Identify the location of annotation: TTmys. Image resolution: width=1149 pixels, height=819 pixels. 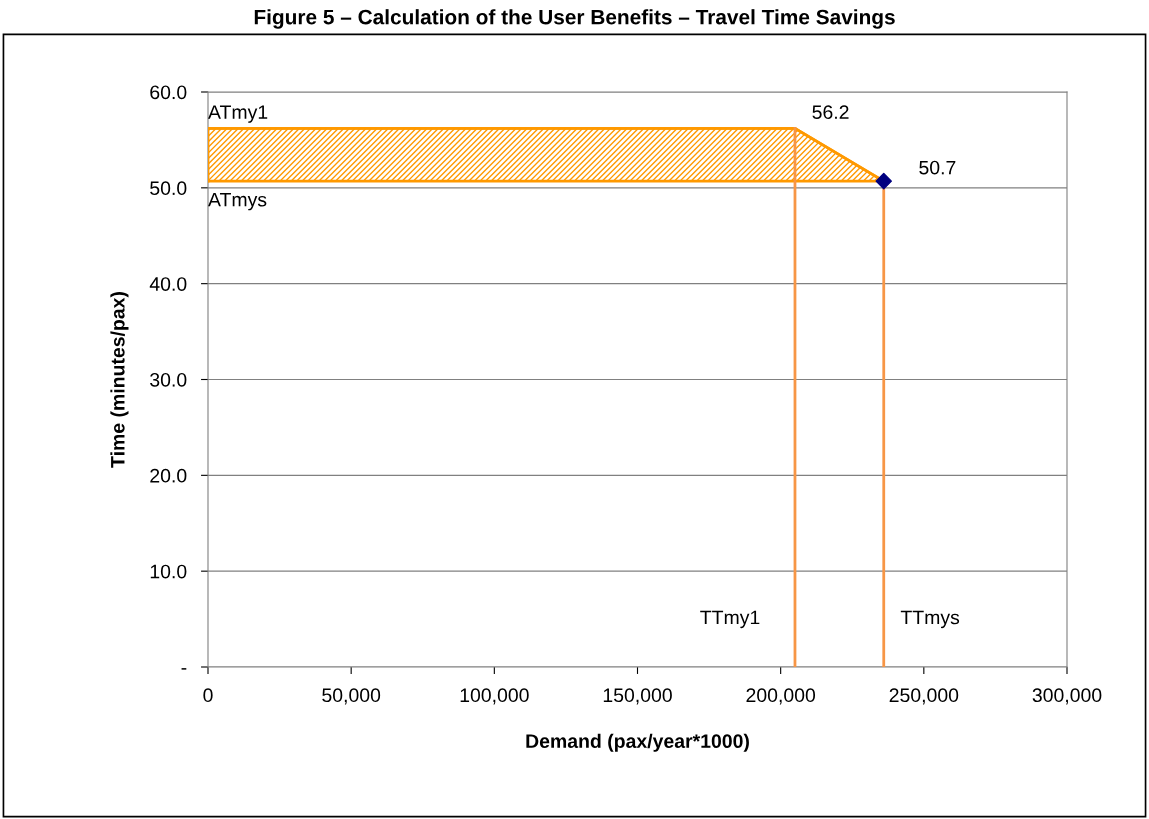
(930, 619).